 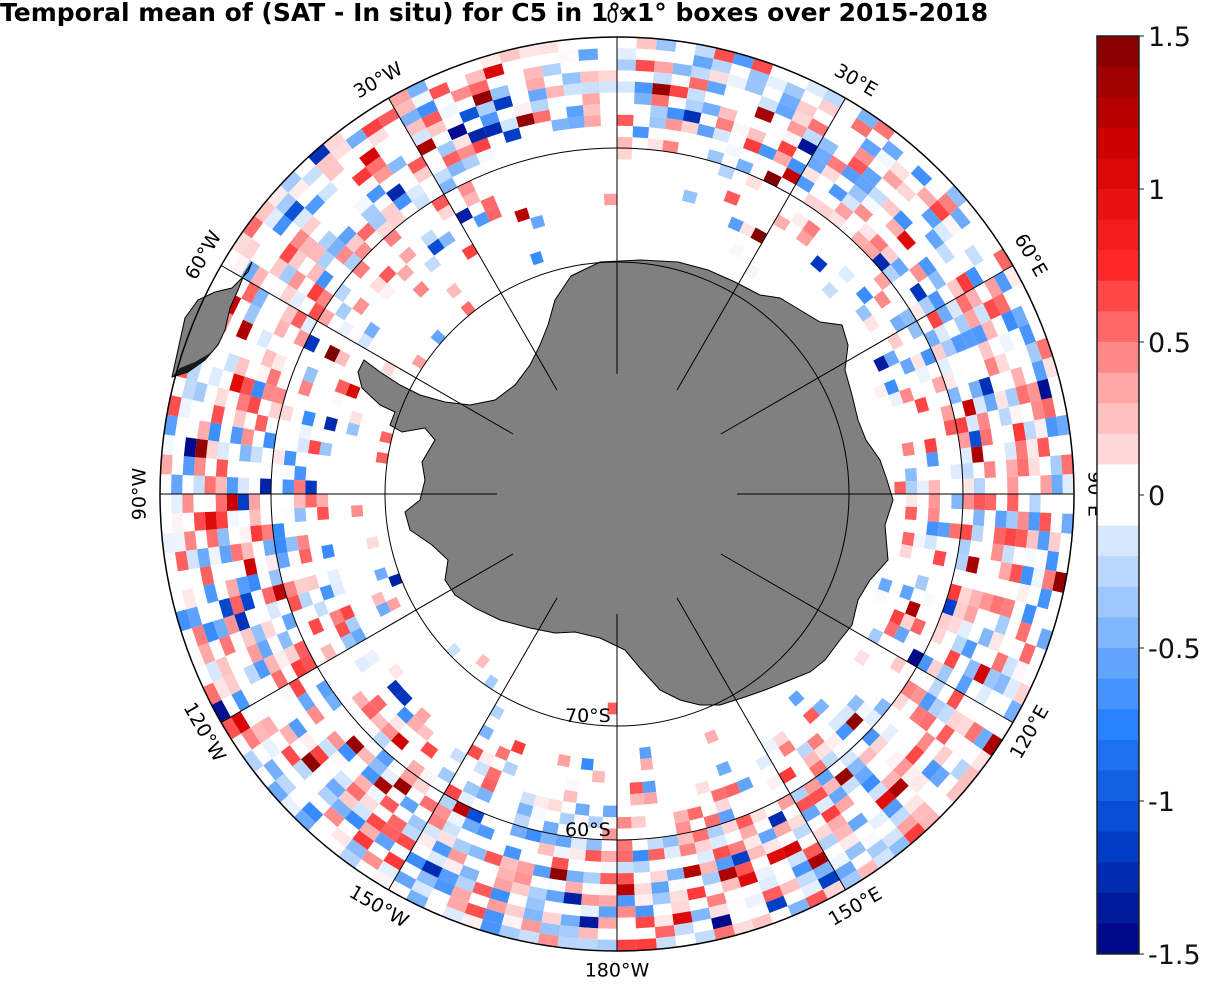 What do you see at coordinates (1156, 496) in the screenshot?
I see `colorbar-tick-label: 0` at bounding box center [1156, 496].